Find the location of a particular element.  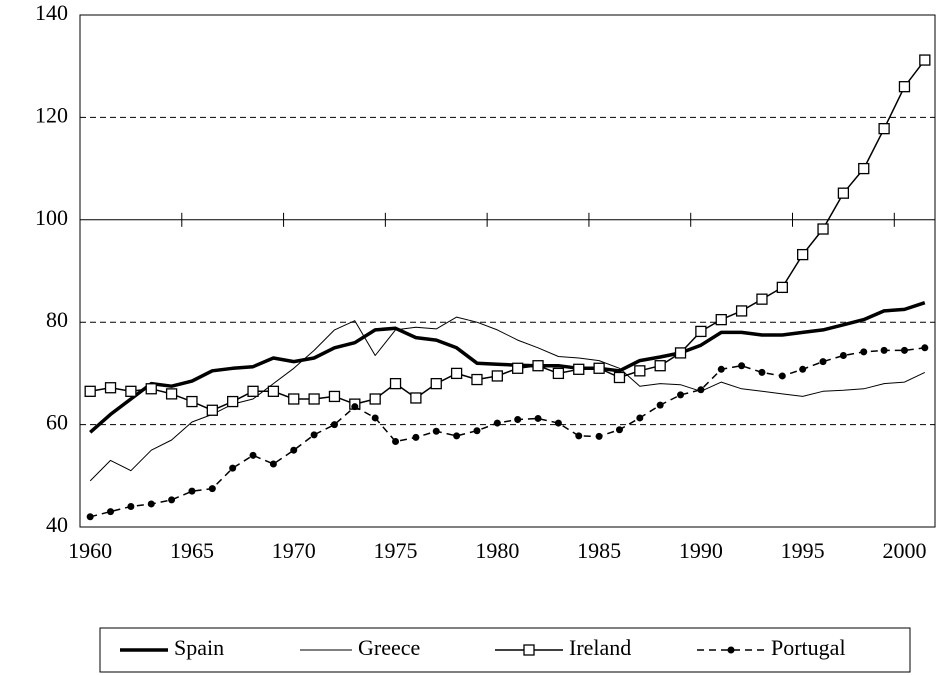

legend-box is located at coordinates (505, 650).